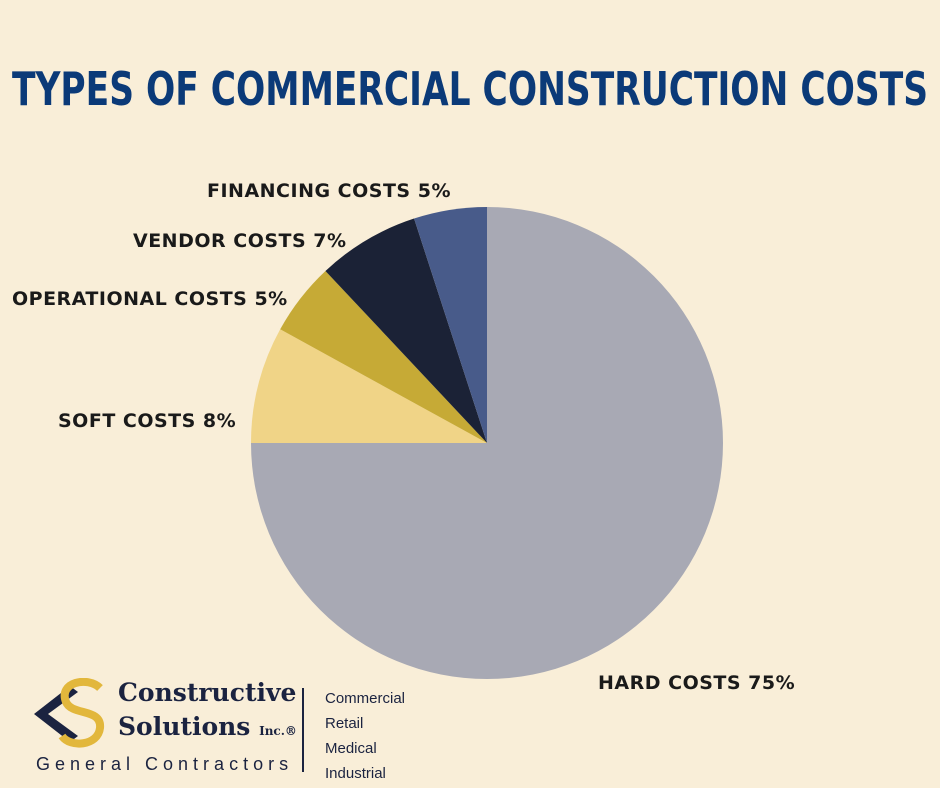 The width and height of the screenshot is (940, 788). What do you see at coordinates (165, 764) in the screenshot?
I see `brand-tagline: General Contractors` at bounding box center [165, 764].